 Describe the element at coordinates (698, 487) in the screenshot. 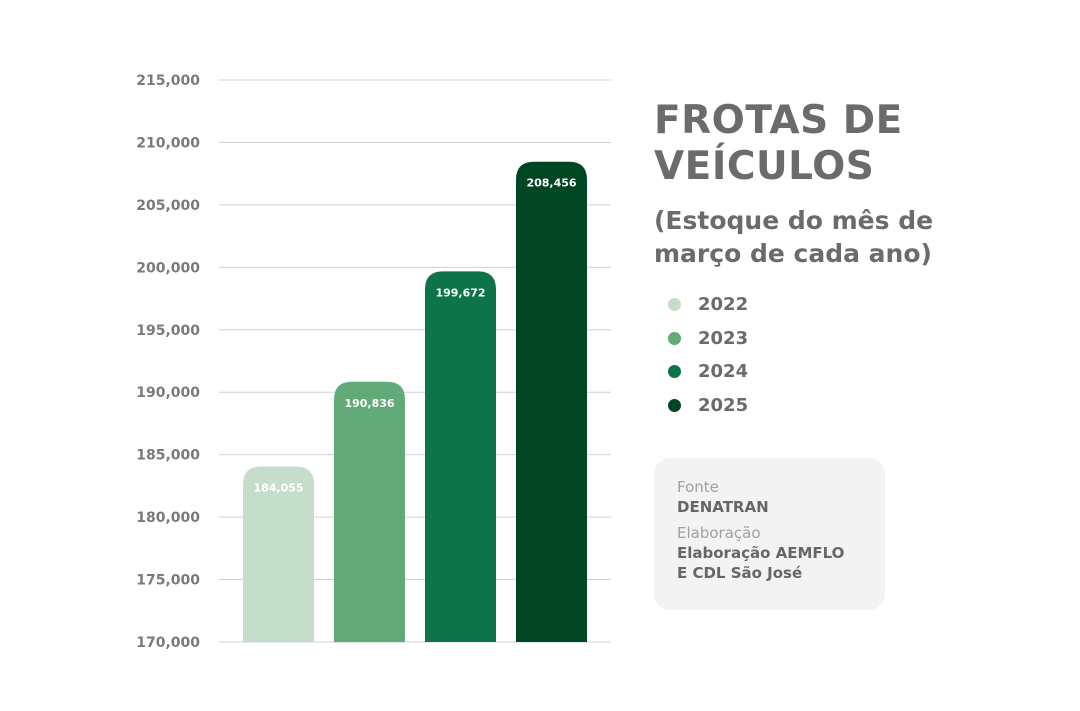

I see `source-label: Fonte` at that location.